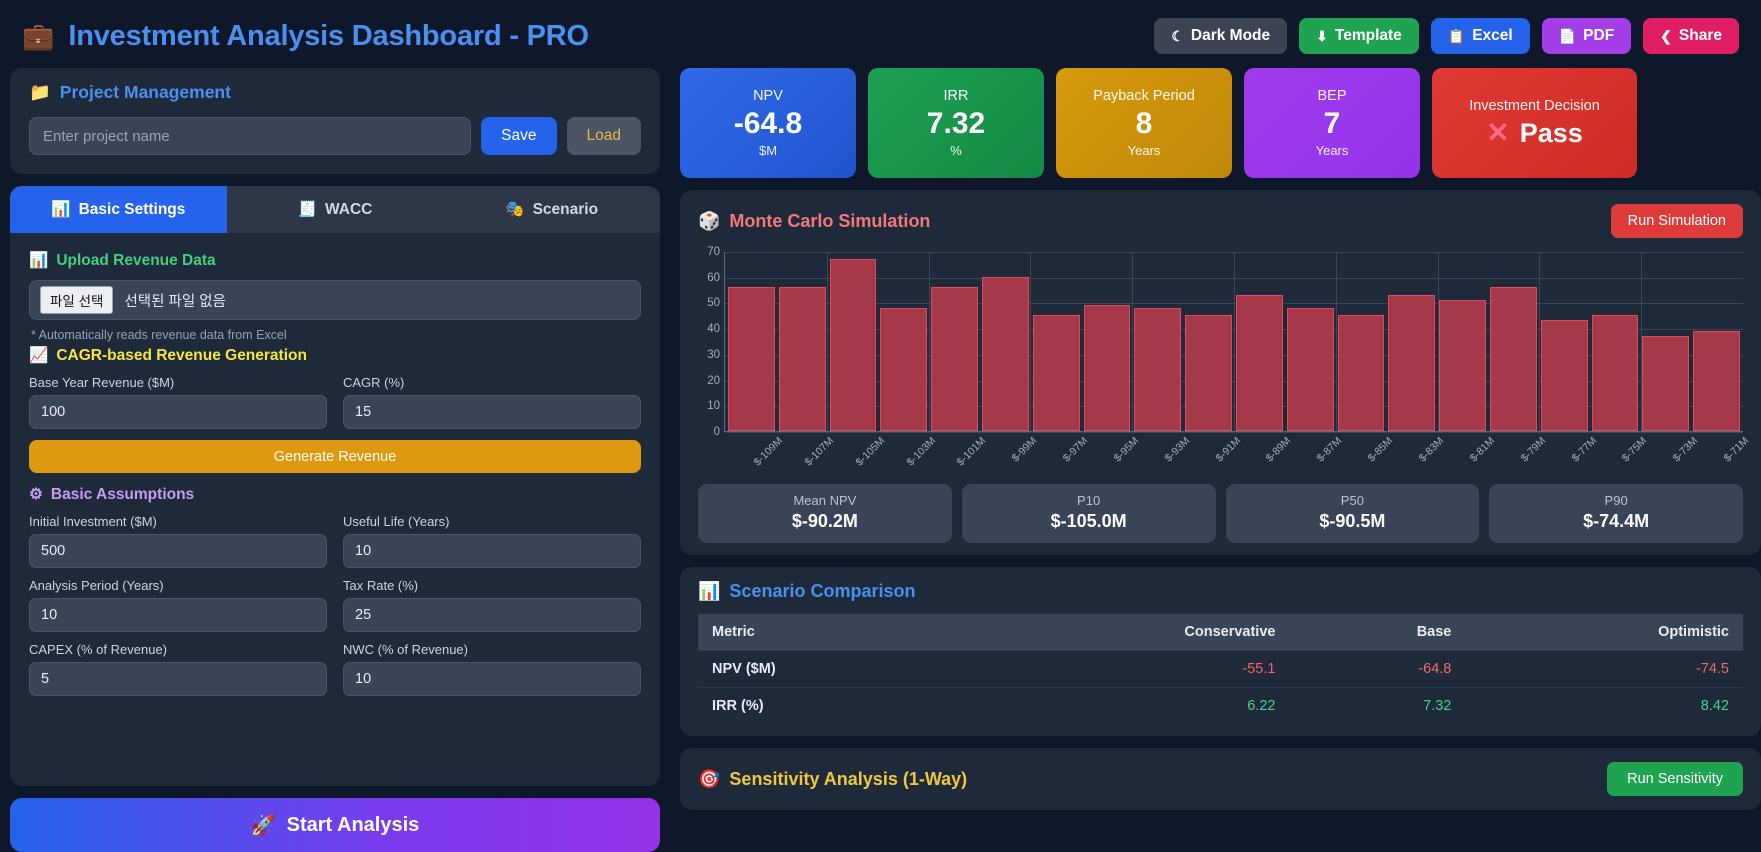 Image resolution: width=1761 pixels, height=852 pixels. What do you see at coordinates (492, 679) in the screenshot?
I see `nwc-input` at bounding box center [492, 679].